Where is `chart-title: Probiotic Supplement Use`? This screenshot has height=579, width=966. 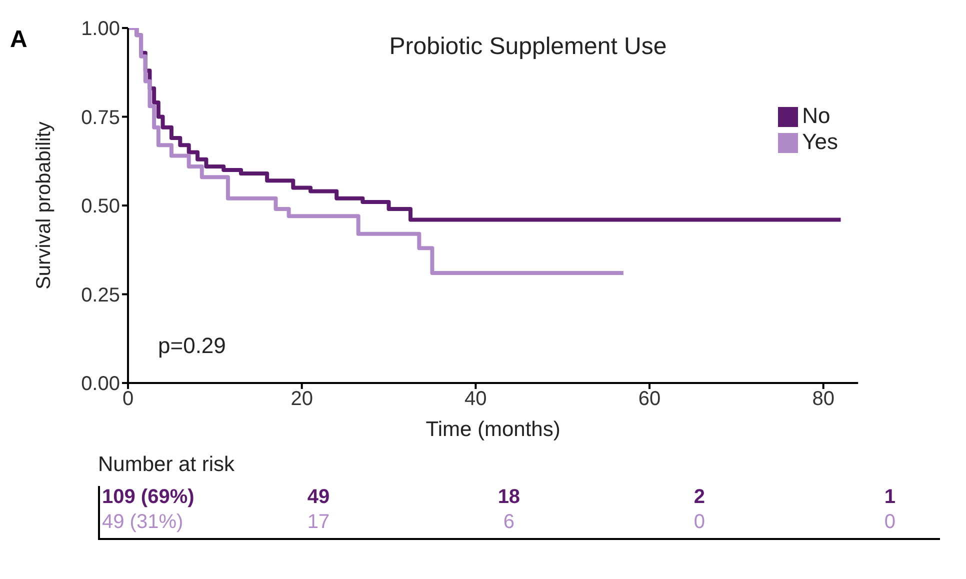
chart-title: Probiotic Supplement Use is located at coordinates (528, 47).